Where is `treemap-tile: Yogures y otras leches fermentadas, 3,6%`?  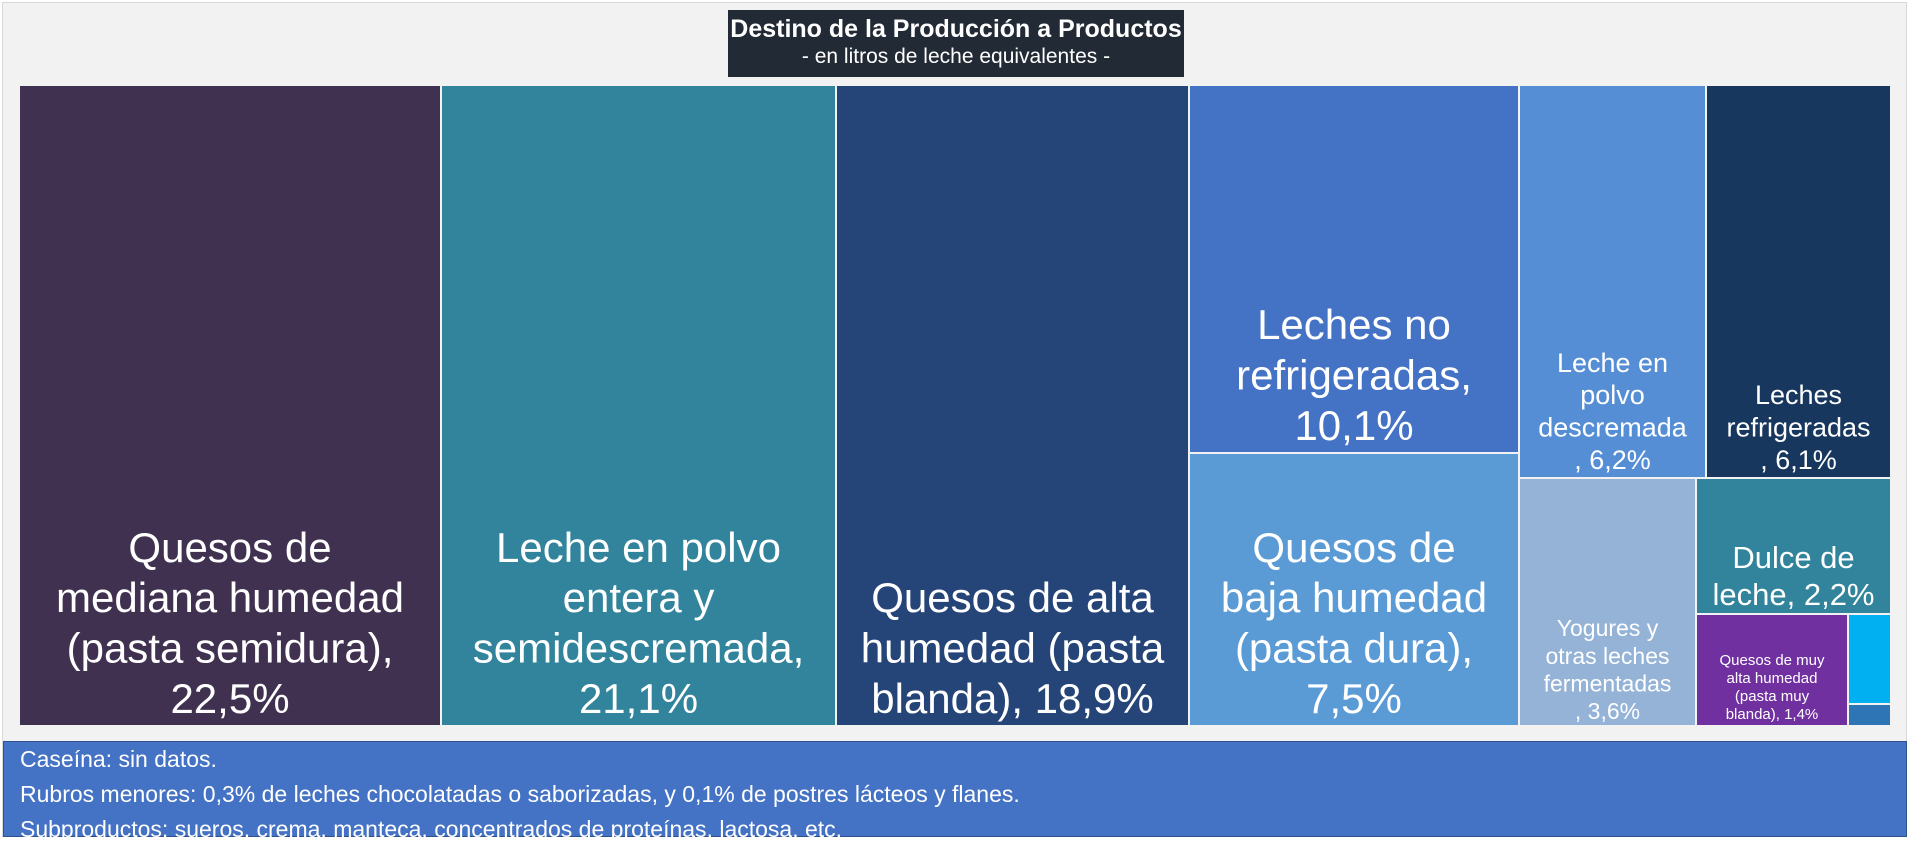
treemap-tile: Yogures y otras leches fermentadas, 3,6% is located at coordinates (1607, 602).